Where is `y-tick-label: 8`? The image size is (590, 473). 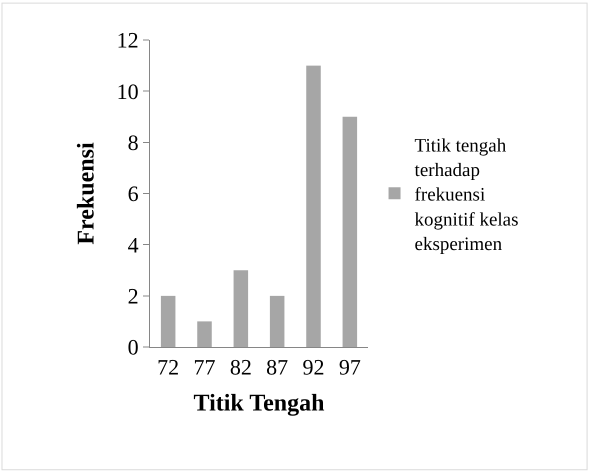
y-tick-label: 8 is located at coordinates (133, 143).